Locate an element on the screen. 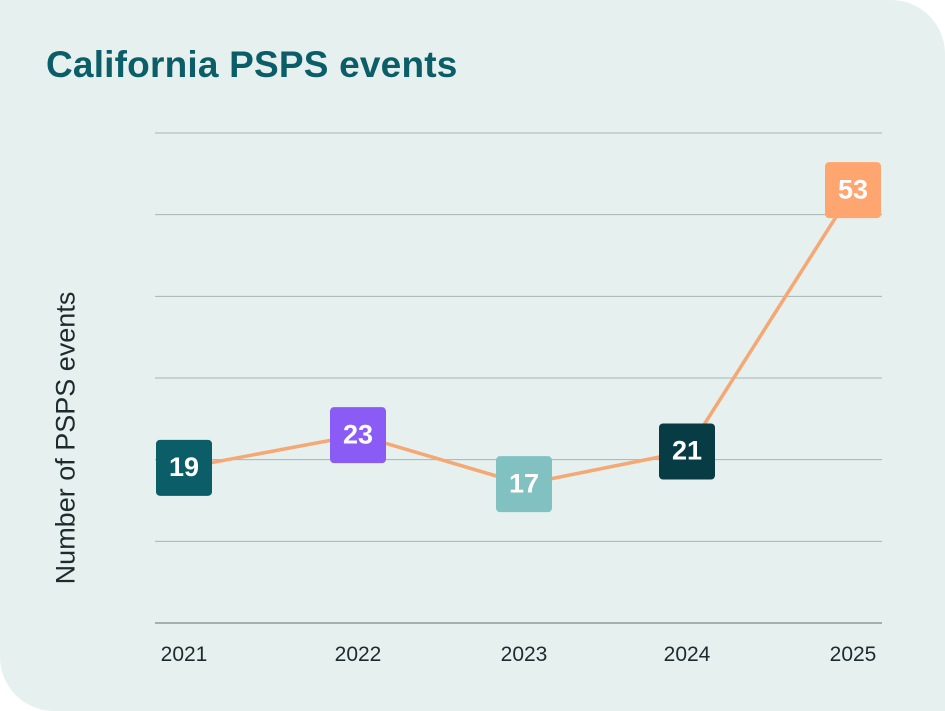  data-point: 23 is located at coordinates (358, 435).